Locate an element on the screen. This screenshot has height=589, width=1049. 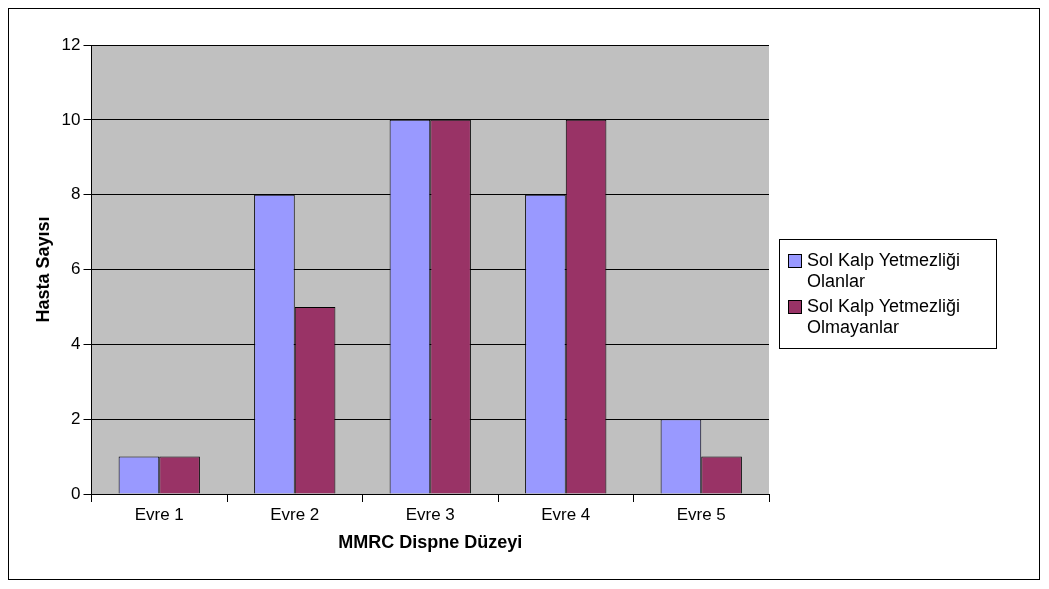
x-axis-title: MMRC Dispne Düzeyi is located at coordinates (430, 542).